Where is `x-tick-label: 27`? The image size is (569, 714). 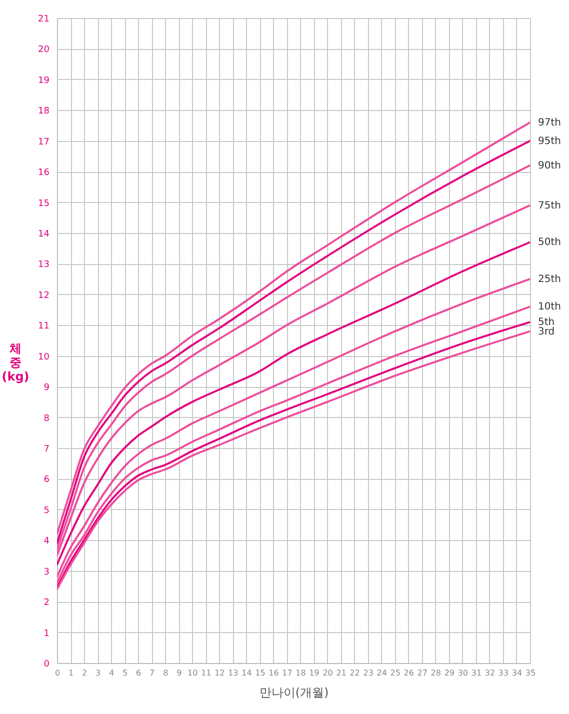 x-tick-label: 27 is located at coordinates (422, 673).